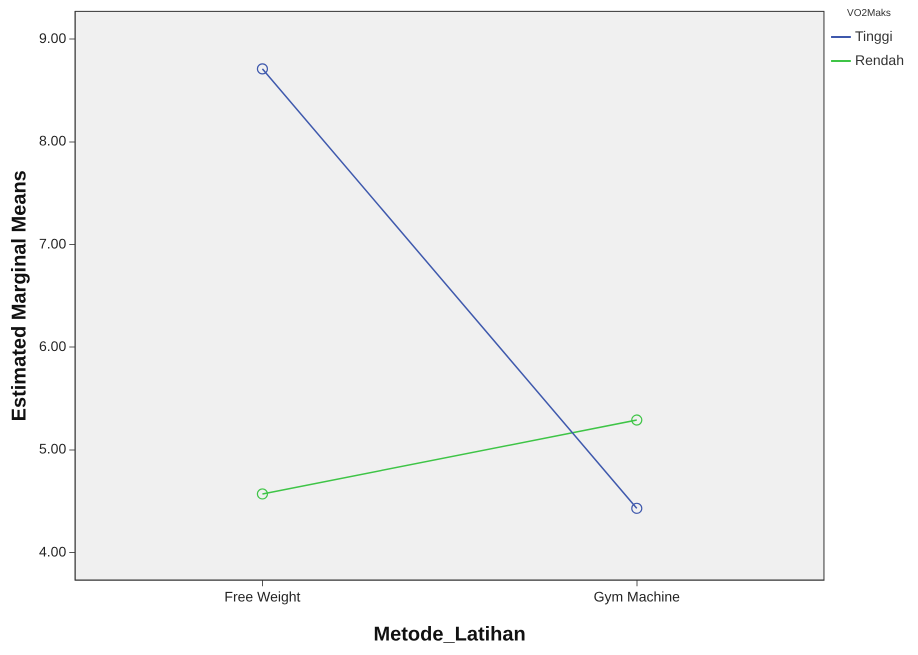 The height and width of the screenshot is (655, 918). I want to click on x-axis-title: Metode_Latihan, so click(449, 635).